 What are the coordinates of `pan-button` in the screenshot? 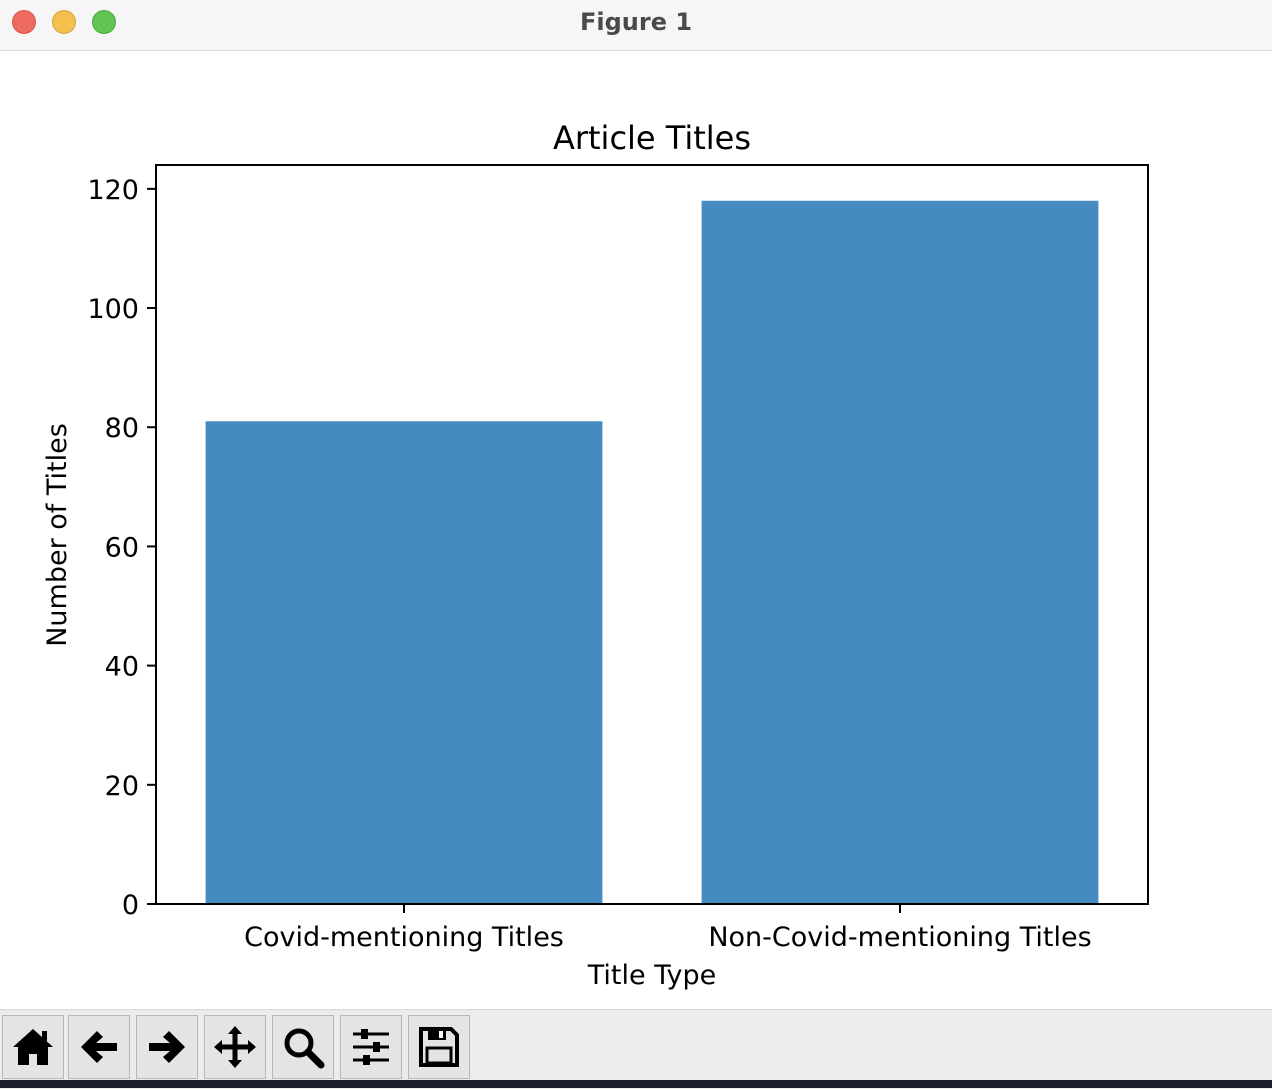 It's located at (235, 1047).